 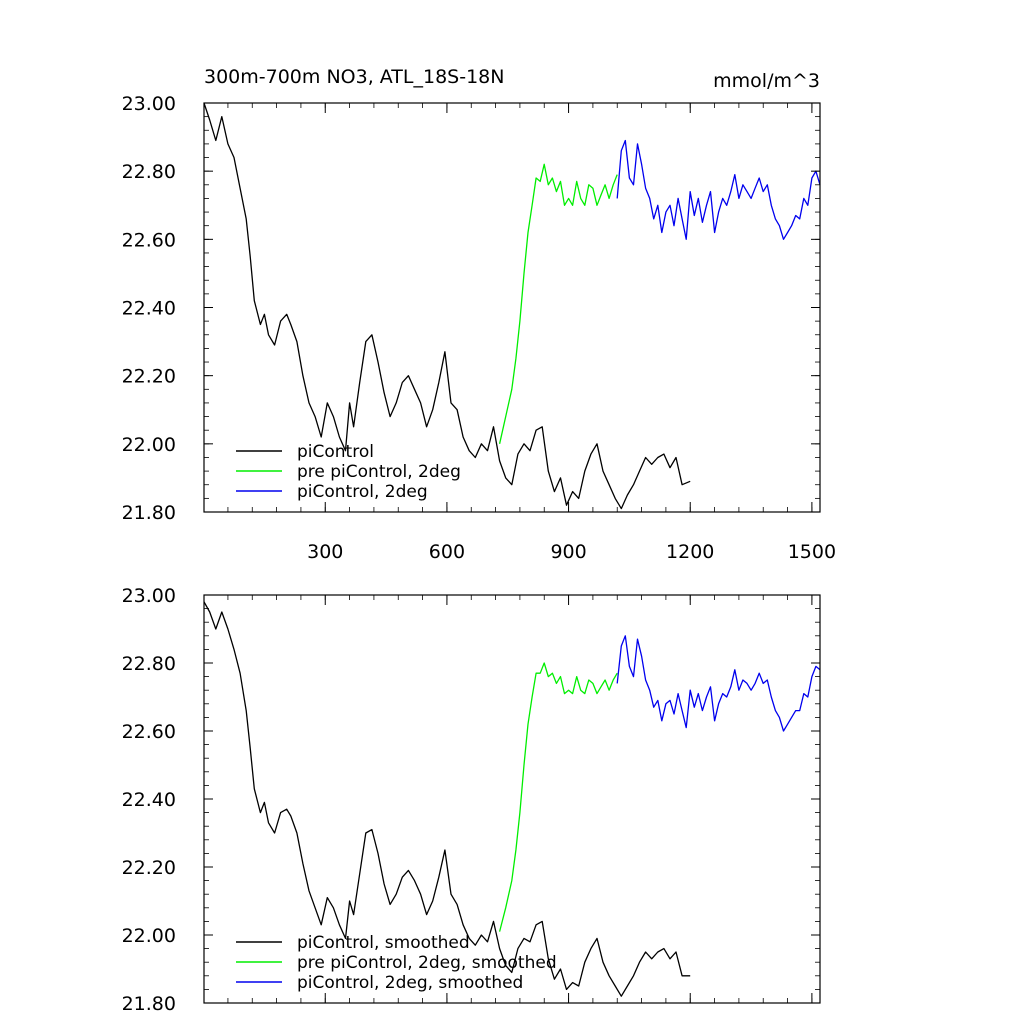 What do you see at coordinates (410, 983) in the screenshot?
I see `legend-label: piControl, 2deg, smoothed` at bounding box center [410, 983].